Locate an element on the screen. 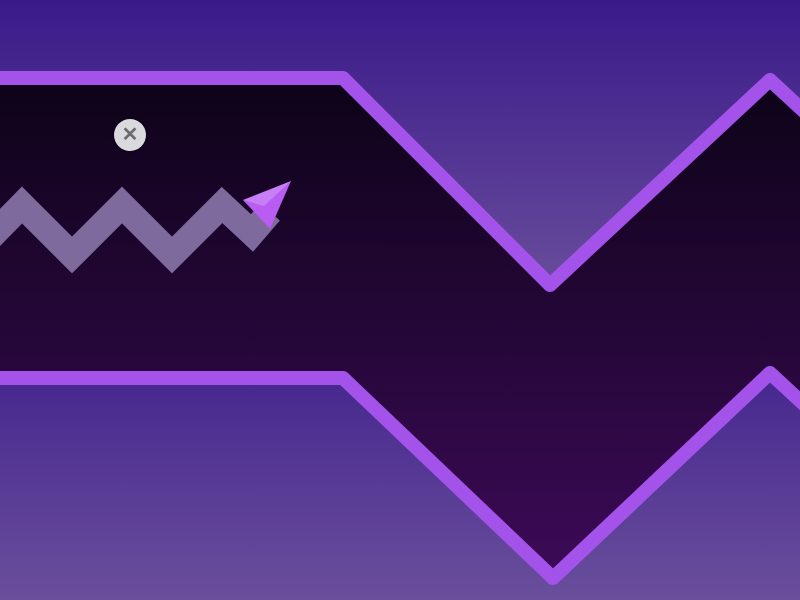 This screenshot has height=600, width=800. close-icon: ✕ is located at coordinates (130, 135).